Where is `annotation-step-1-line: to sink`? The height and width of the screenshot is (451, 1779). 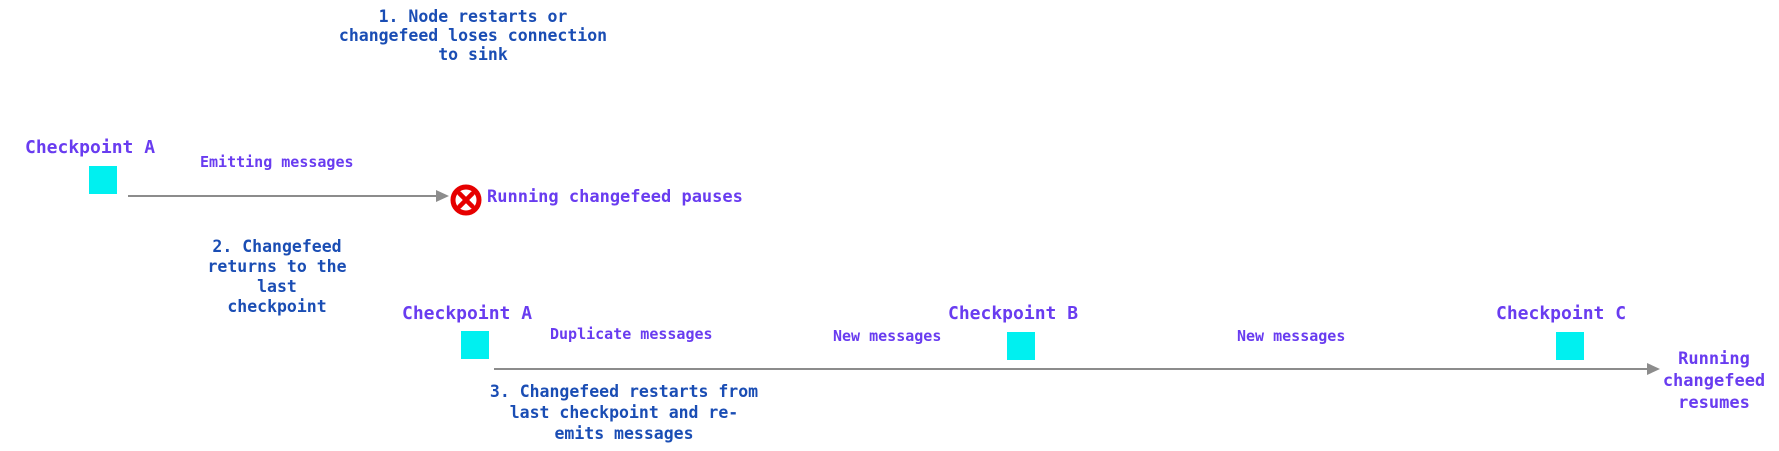
annotation-step-1-line: to sink is located at coordinates (473, 54).